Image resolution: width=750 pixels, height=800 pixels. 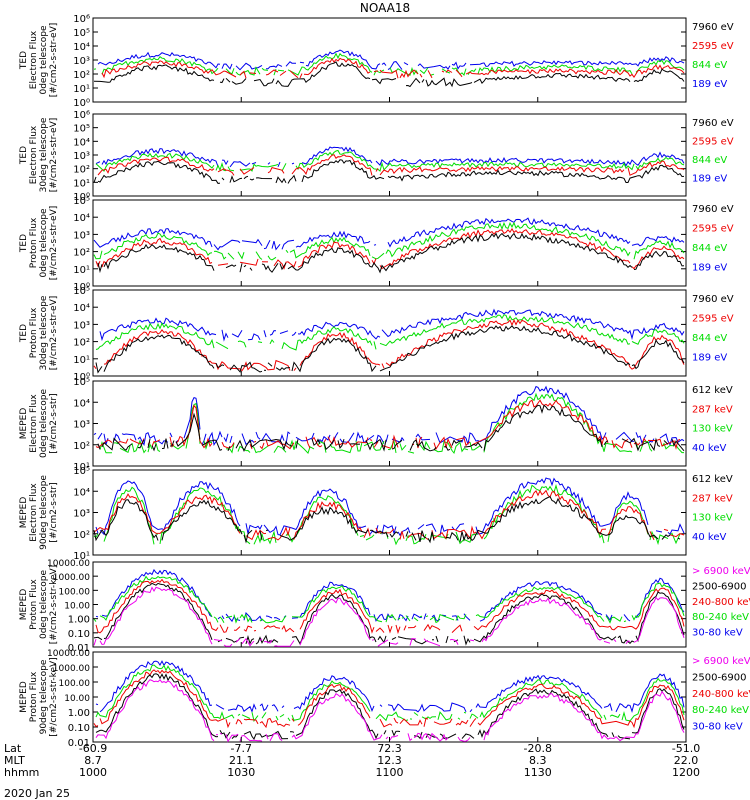 What do you see at coordinates (686, 760) in the screenshot?
I see `x-tick-label-mlt: 22.0` at bounding box center [686, 760].